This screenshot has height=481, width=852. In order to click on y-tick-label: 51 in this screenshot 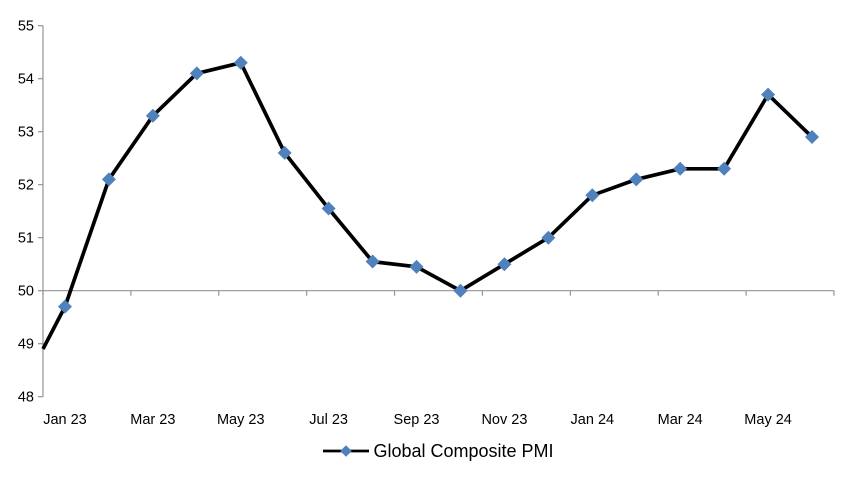, I will do `click(26, 239)`.